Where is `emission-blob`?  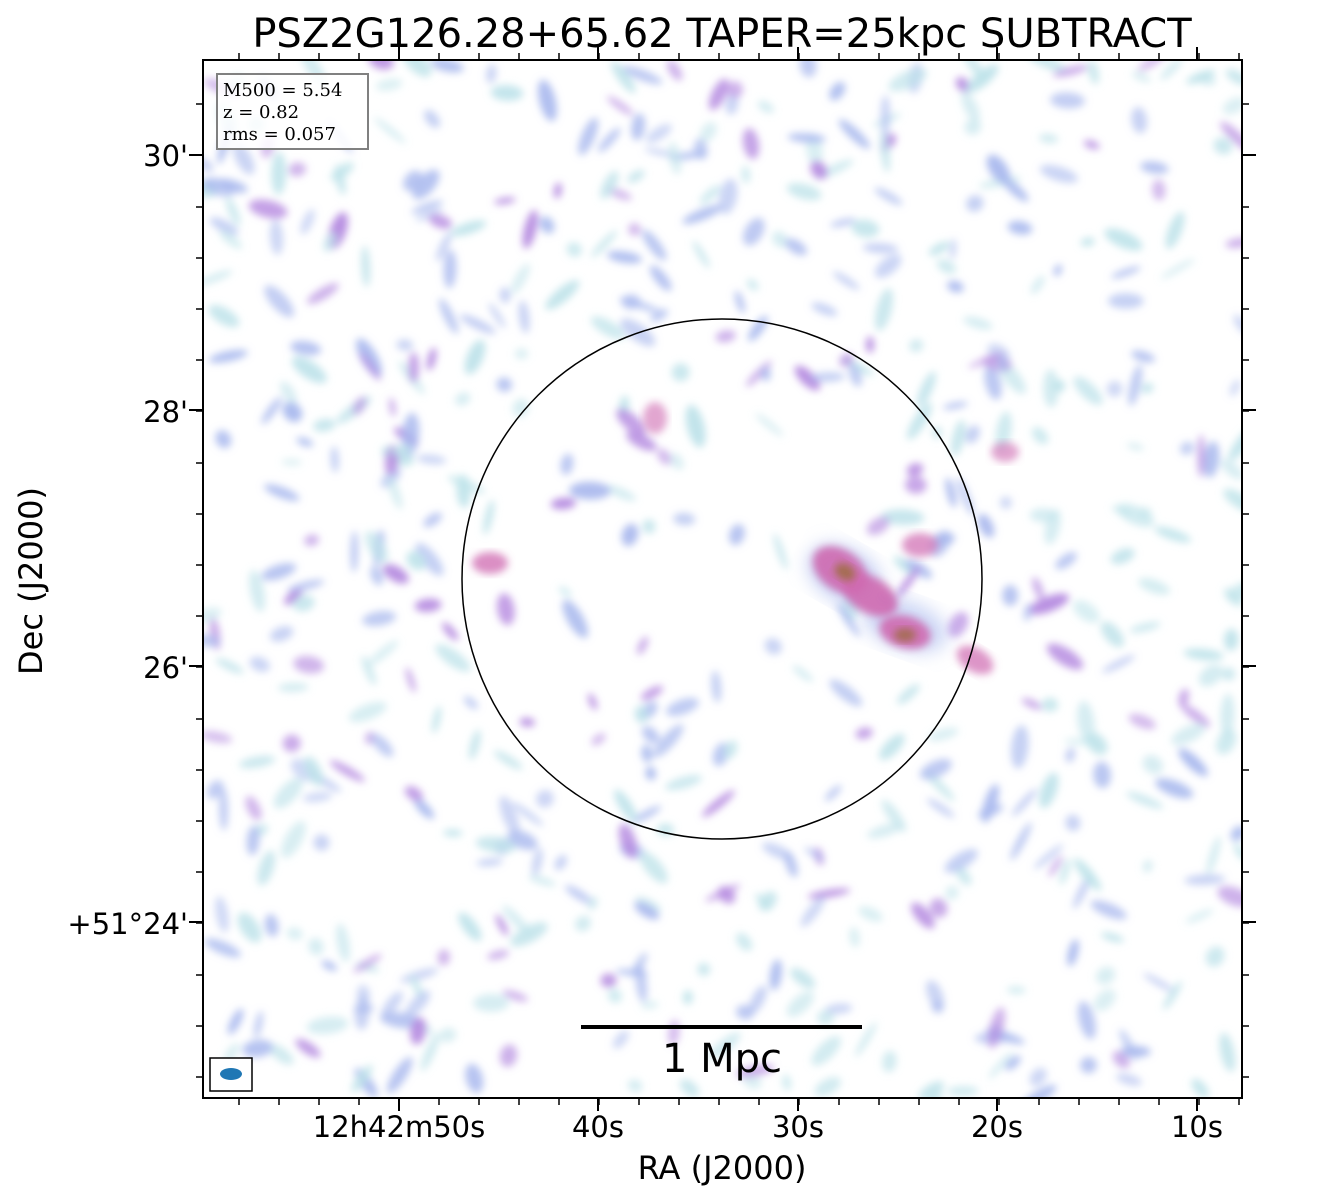
emission-blob is located at coordinates (655, 418).